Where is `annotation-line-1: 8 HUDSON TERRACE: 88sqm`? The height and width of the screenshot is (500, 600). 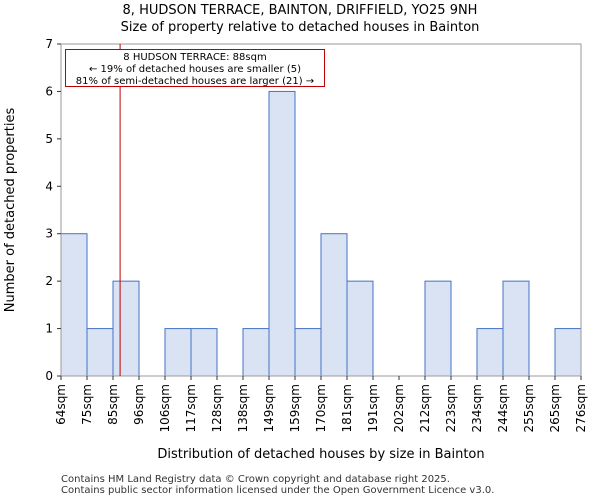 annotation-line-1: 8 HUDSON TERRACE: 88sqm is located at coordinates (195, 57).